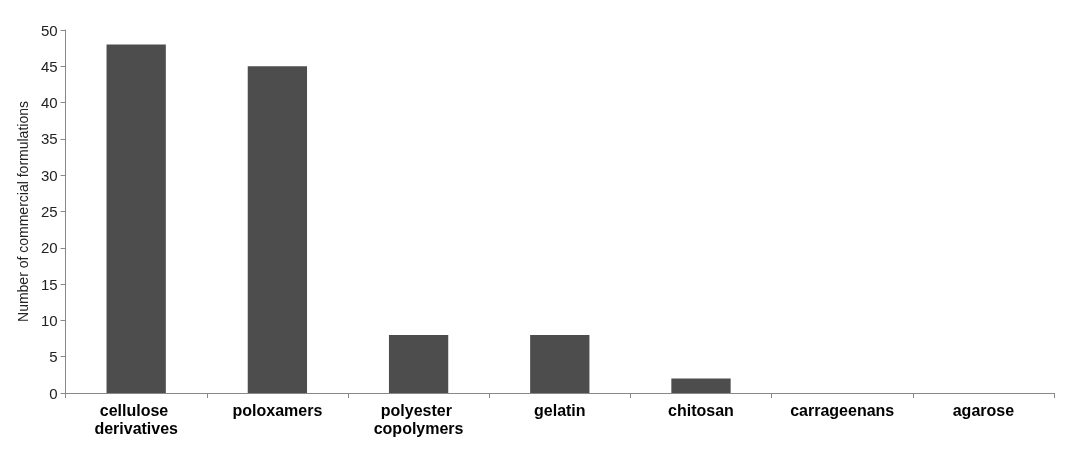 The height and width of the screenshot is (463, 1074). Describe the element at coordinates (49, 248) in the screenshot. I see `y-tick-label: 20` at that location.